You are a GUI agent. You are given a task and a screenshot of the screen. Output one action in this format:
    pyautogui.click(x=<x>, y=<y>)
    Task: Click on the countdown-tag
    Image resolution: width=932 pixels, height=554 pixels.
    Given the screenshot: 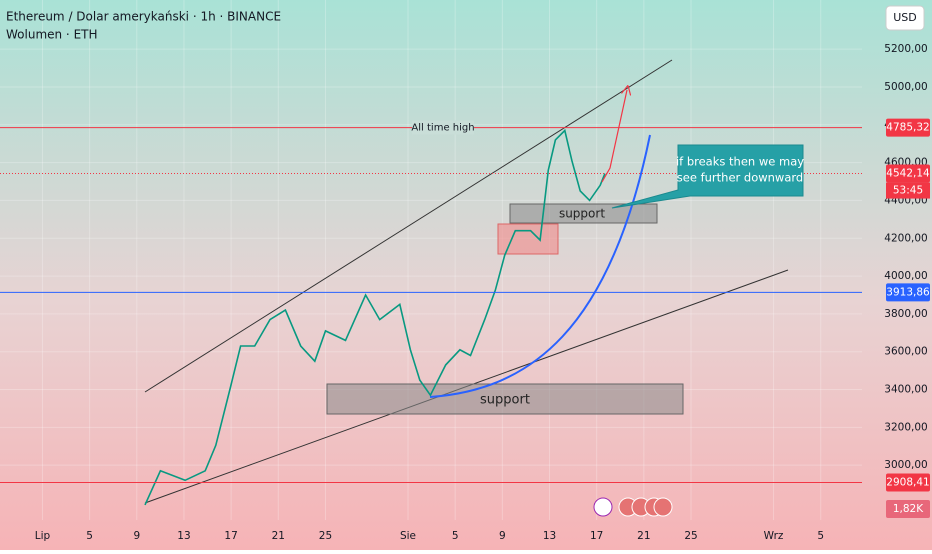 What is the action you would take?
    pyautogui.click(x=908, y=190)
    